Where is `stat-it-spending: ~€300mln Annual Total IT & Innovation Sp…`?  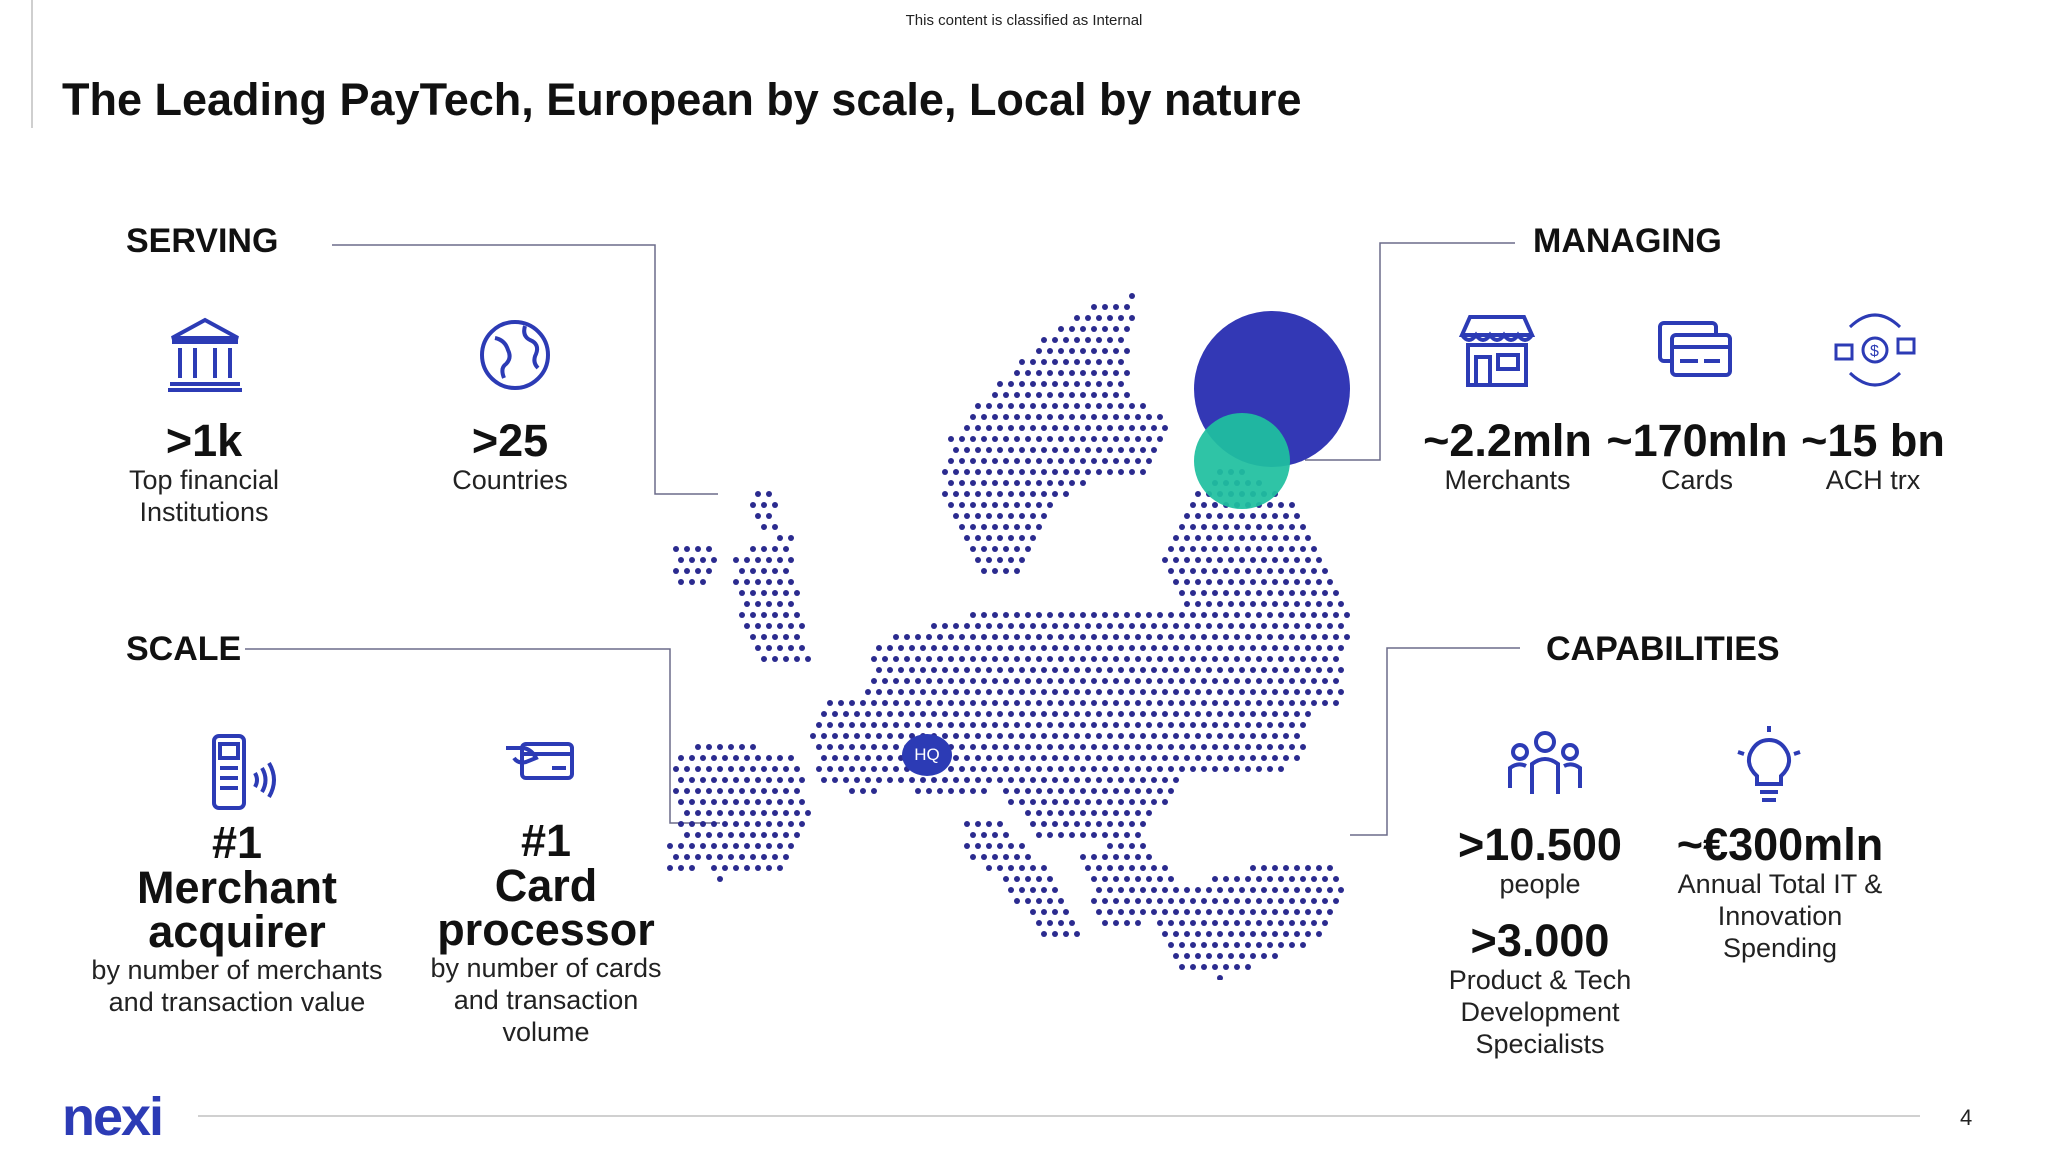 stat-it-spending: ~€300mln Annual Total IT & Innovation Sp… is located at coordinates (1780, 893).